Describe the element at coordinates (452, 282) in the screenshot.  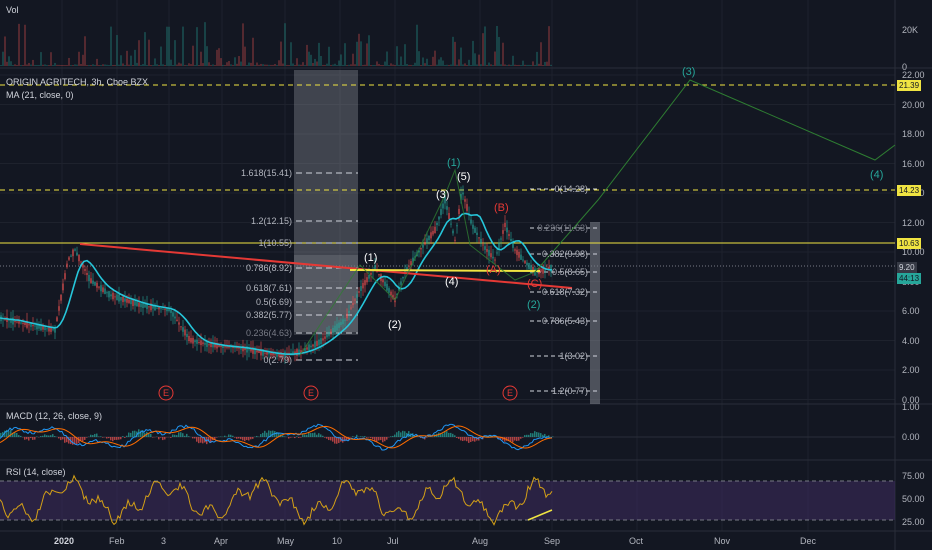
I see `wave-label-4: (4)` at that location.